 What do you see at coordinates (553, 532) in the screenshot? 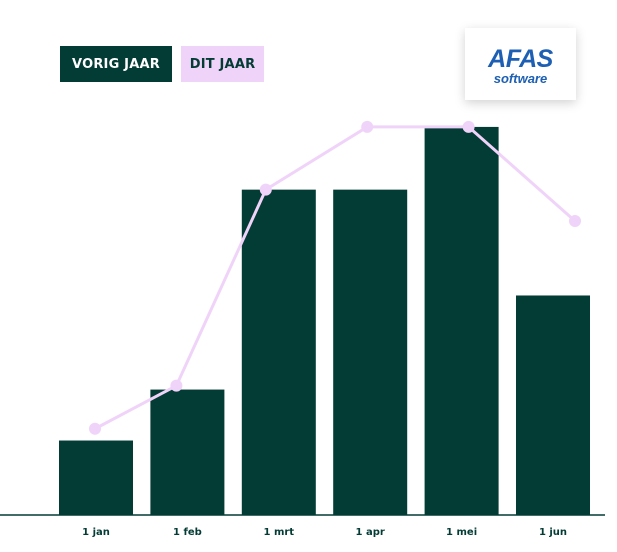
I see `x-tick-label: 1 jun` at bounding box center [553, 532].